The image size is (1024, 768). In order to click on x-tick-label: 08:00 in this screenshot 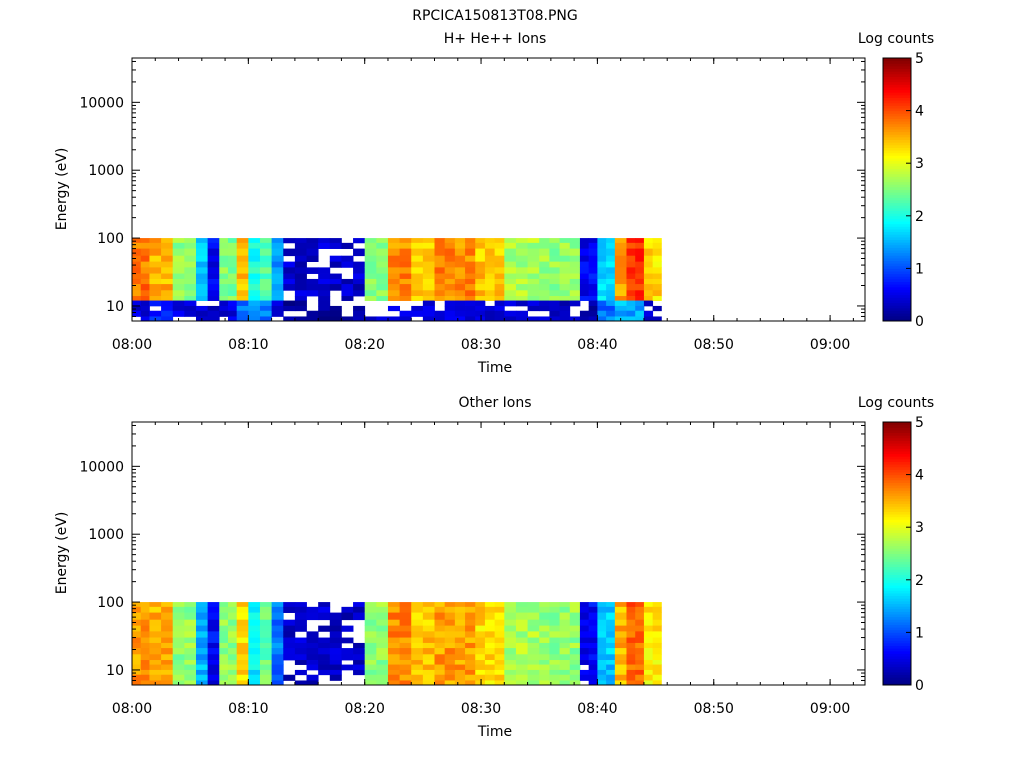, I will do `click(132, 709)`.